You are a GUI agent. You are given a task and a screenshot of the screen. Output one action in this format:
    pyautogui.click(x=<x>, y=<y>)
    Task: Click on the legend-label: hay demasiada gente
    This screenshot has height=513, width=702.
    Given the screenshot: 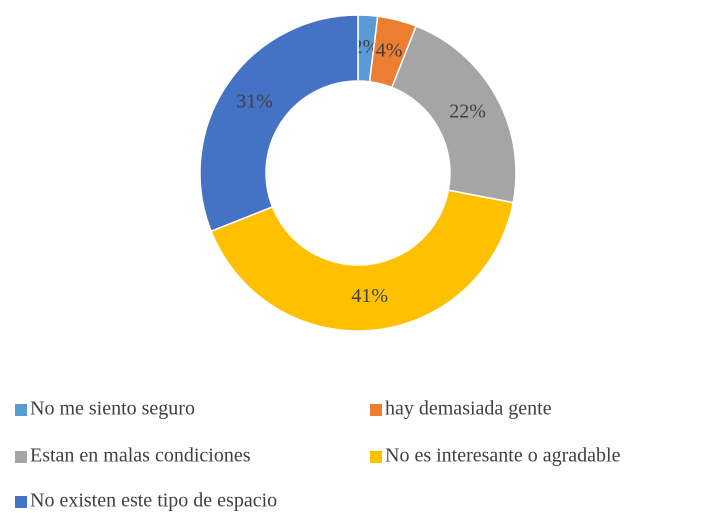 What is the action you would take?
    pyautogui.click(x=468, y=409)
    